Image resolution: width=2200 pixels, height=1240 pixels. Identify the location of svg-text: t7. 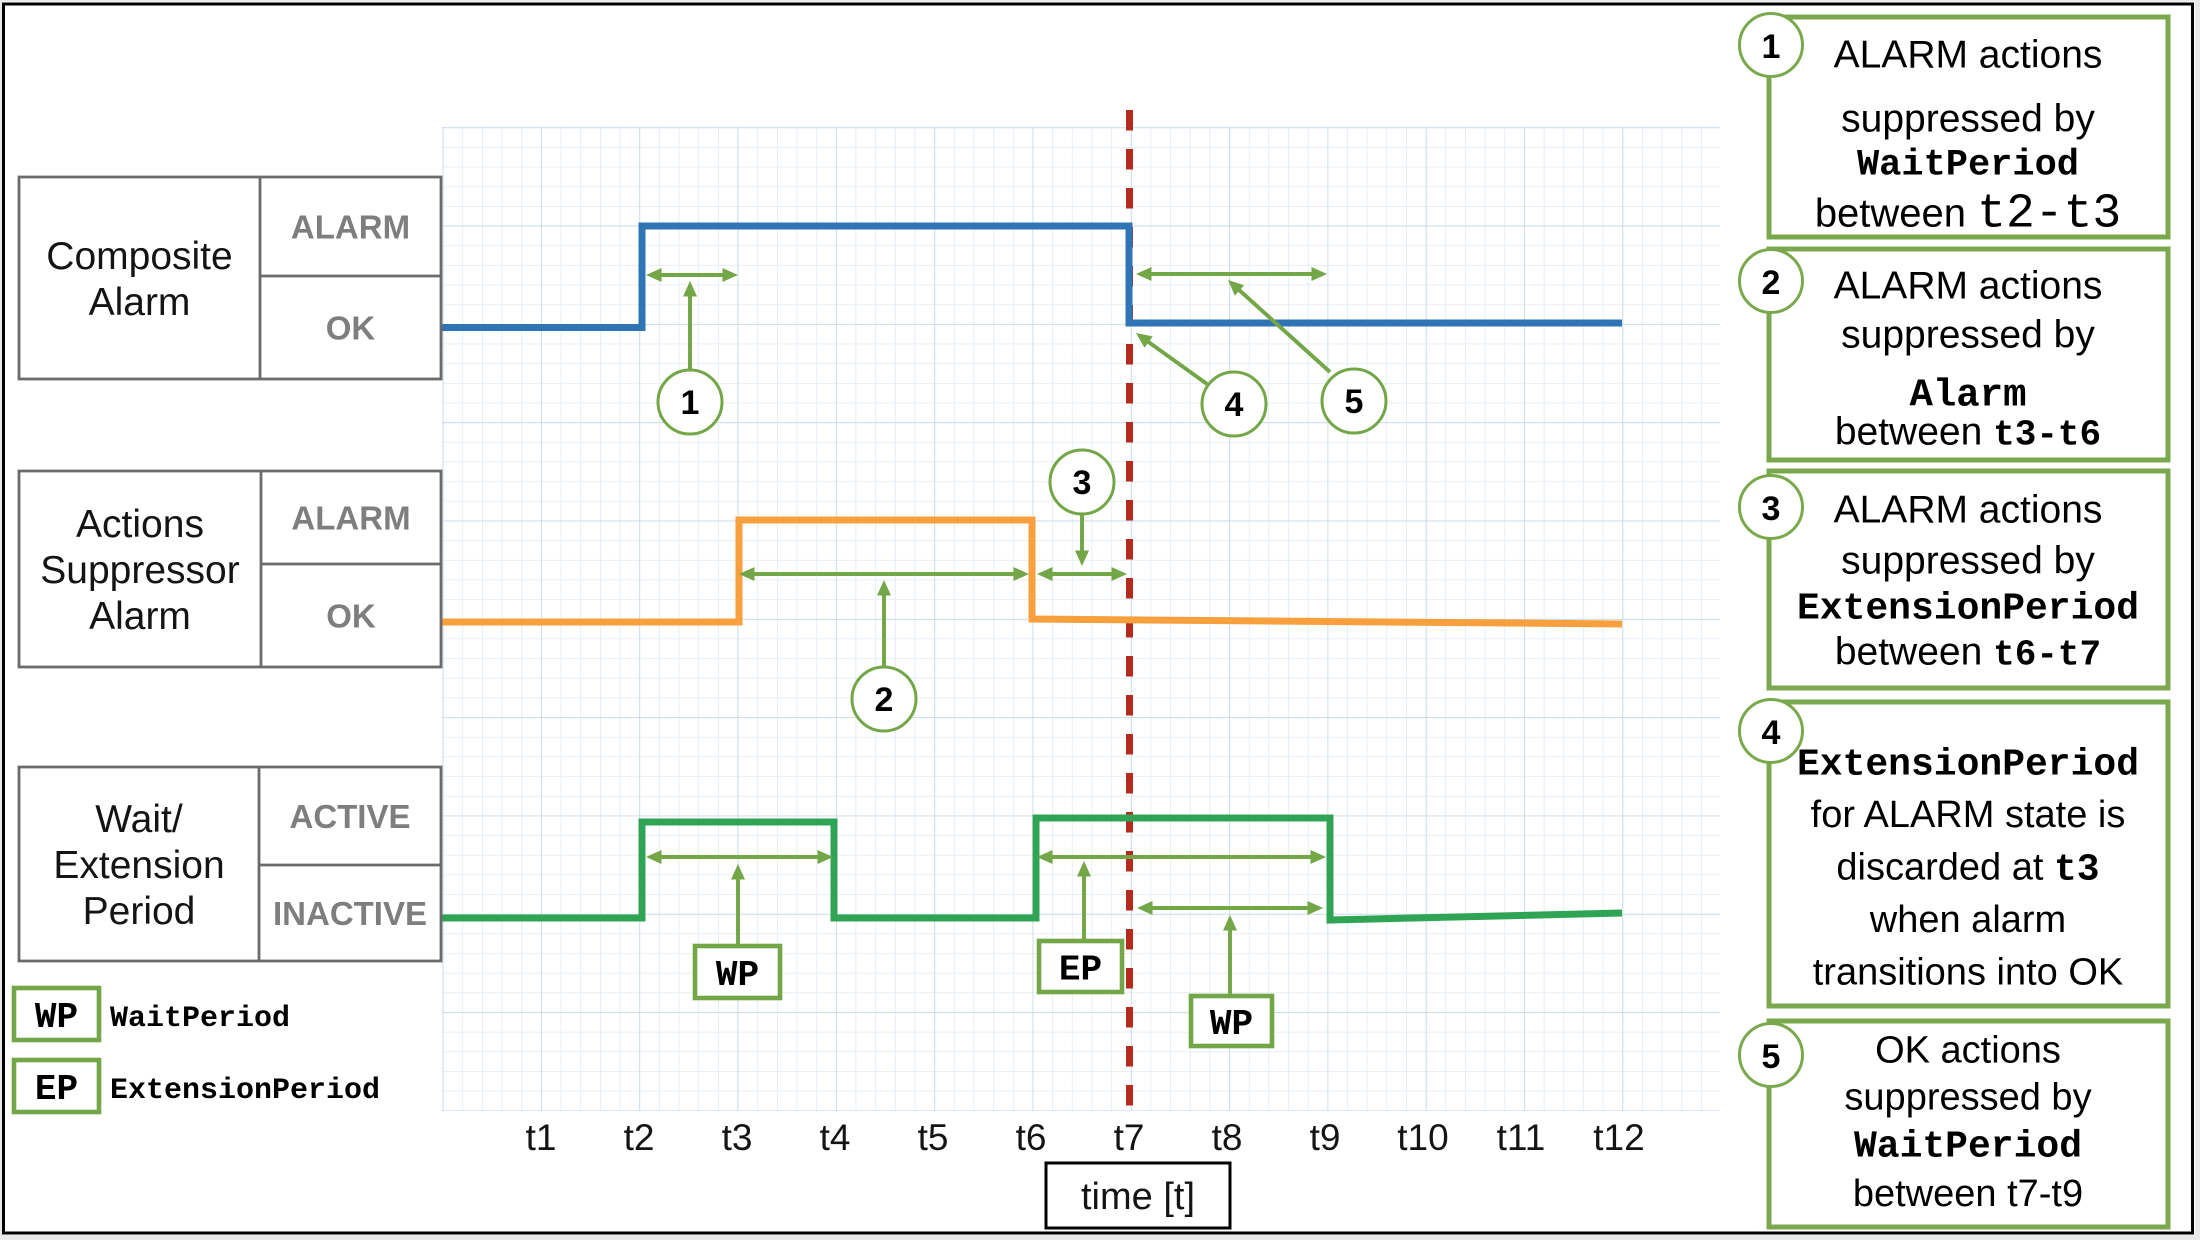
(1129, 1137).